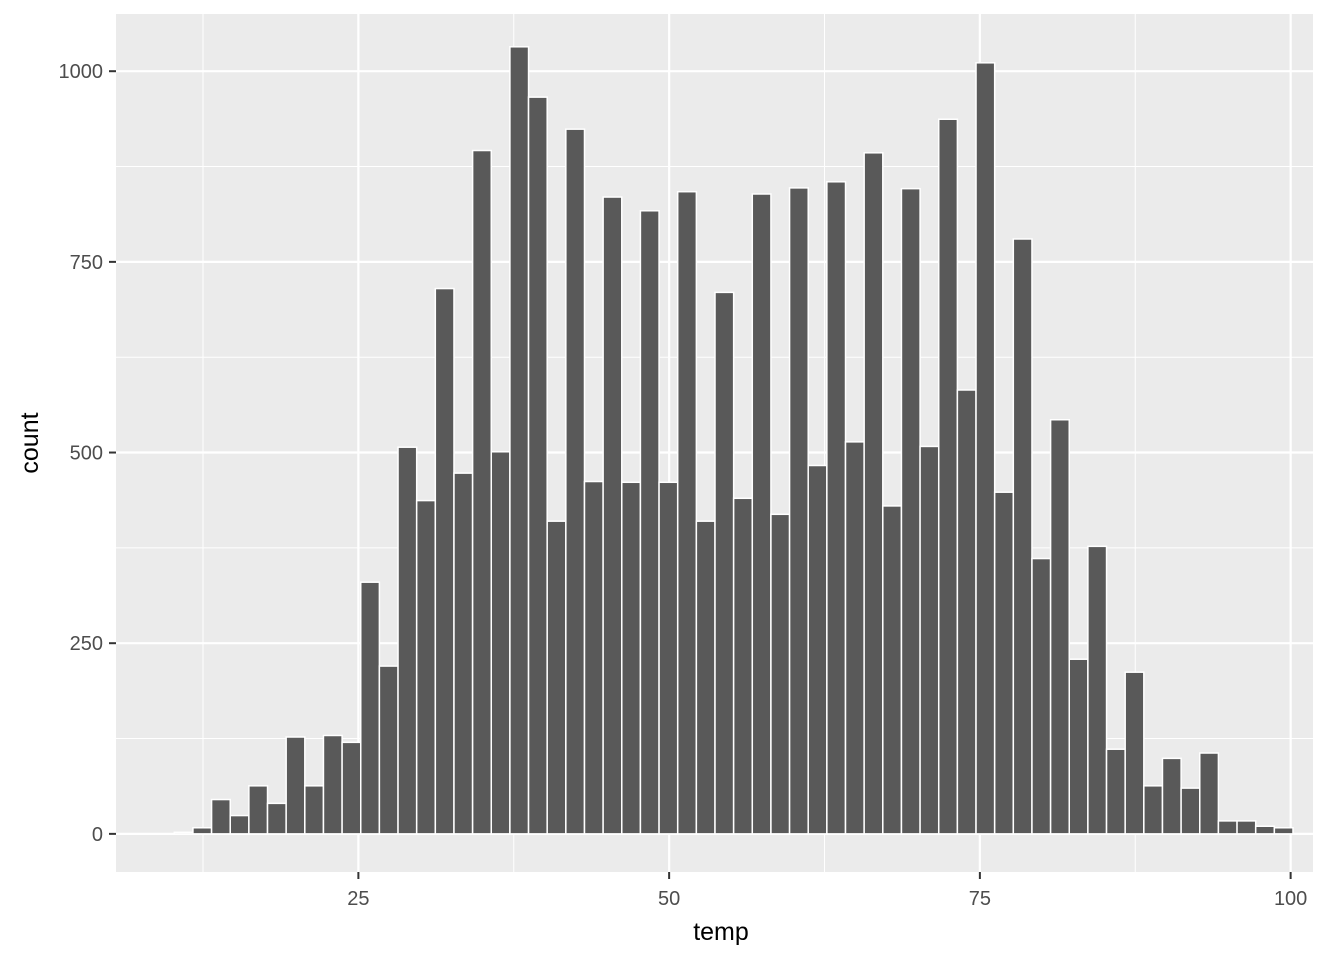  What do you see at coordinates (86, 644) in the screenshot?
I see `y-tick-label: 250` at bounding box center [86, 644].